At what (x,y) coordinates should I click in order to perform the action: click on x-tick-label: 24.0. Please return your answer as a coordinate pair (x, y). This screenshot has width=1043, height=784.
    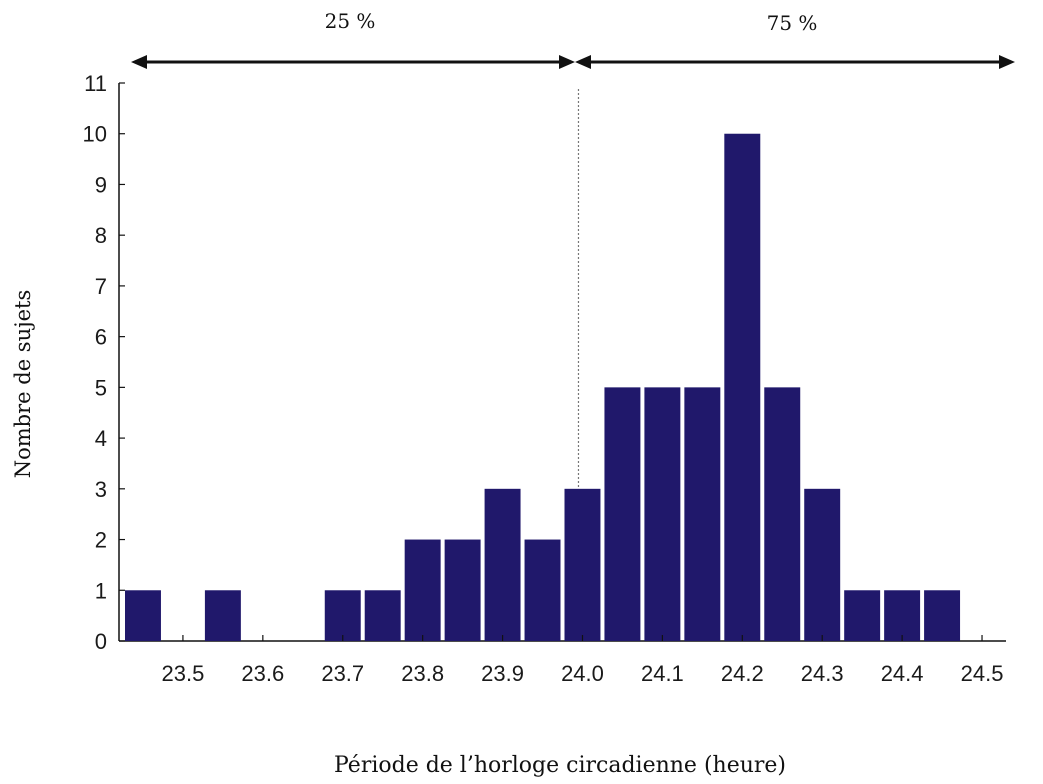
    Looking at the image, I should click on (582, 673).